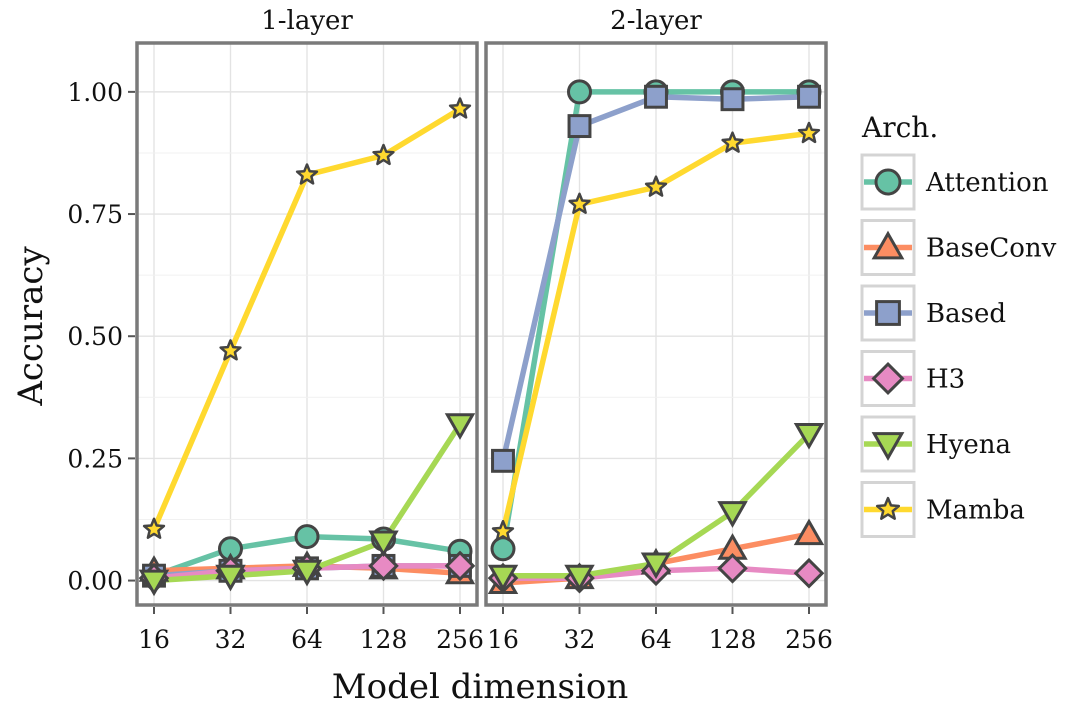  I want to click on y-tick-label: 0.25, so click(95, 458).